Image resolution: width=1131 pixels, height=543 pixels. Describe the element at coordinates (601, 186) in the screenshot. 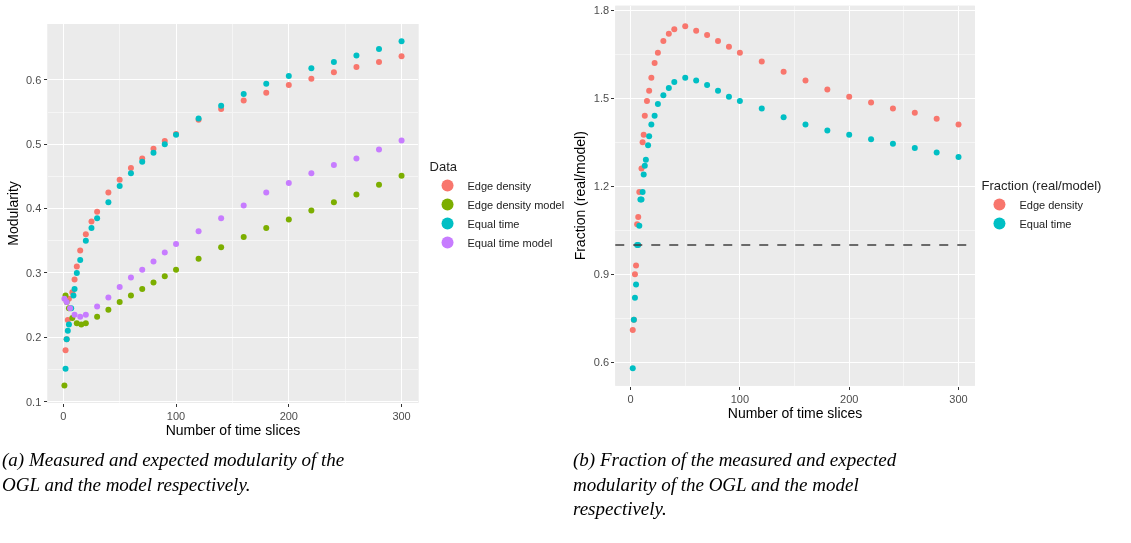

I see `y-tick-label: 1.2` at that location.